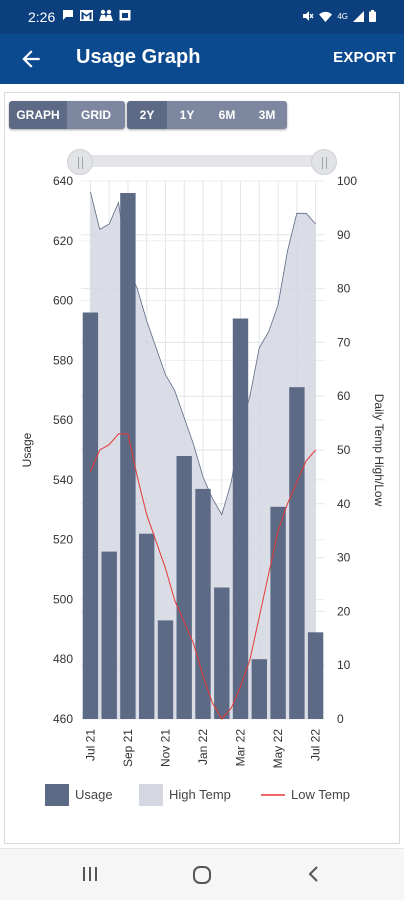  What do you see at coordinates (324, 162) in the screenshot?
I see `range-slider-end-handle` at bounding box center [324, 162].